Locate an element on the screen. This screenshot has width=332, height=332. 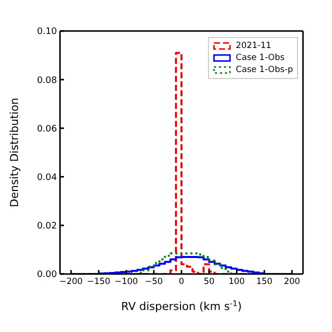
legend-label: Case 1-Obs is located at coordinates (260, 58).